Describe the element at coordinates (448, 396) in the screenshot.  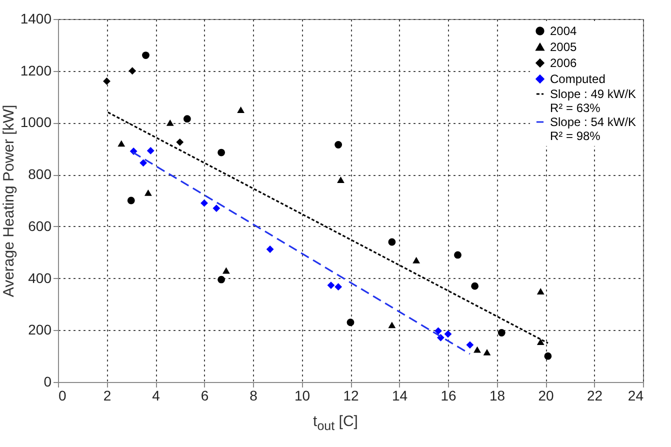
I see `x-tick-label: 16` at that location.